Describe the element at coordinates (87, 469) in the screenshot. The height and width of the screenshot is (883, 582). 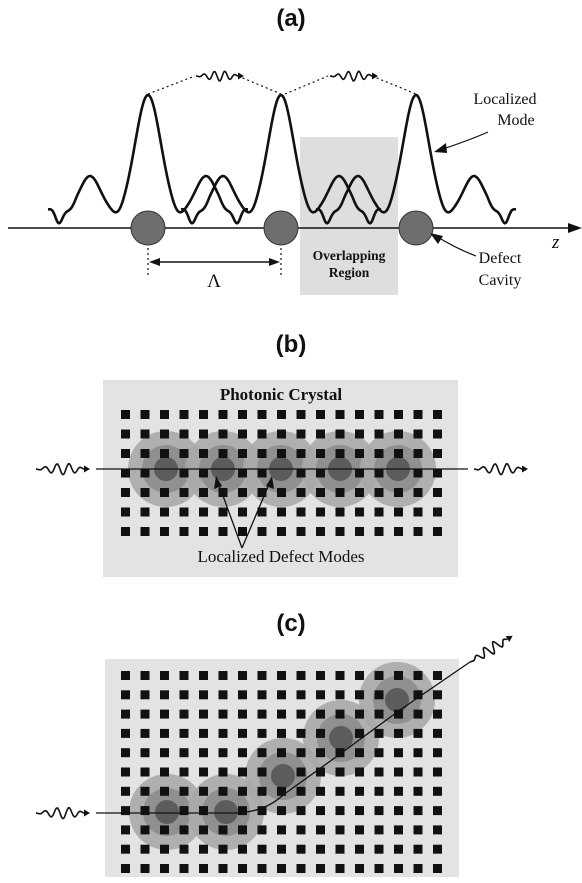
I see `input-wavelet-b-head` at that location.